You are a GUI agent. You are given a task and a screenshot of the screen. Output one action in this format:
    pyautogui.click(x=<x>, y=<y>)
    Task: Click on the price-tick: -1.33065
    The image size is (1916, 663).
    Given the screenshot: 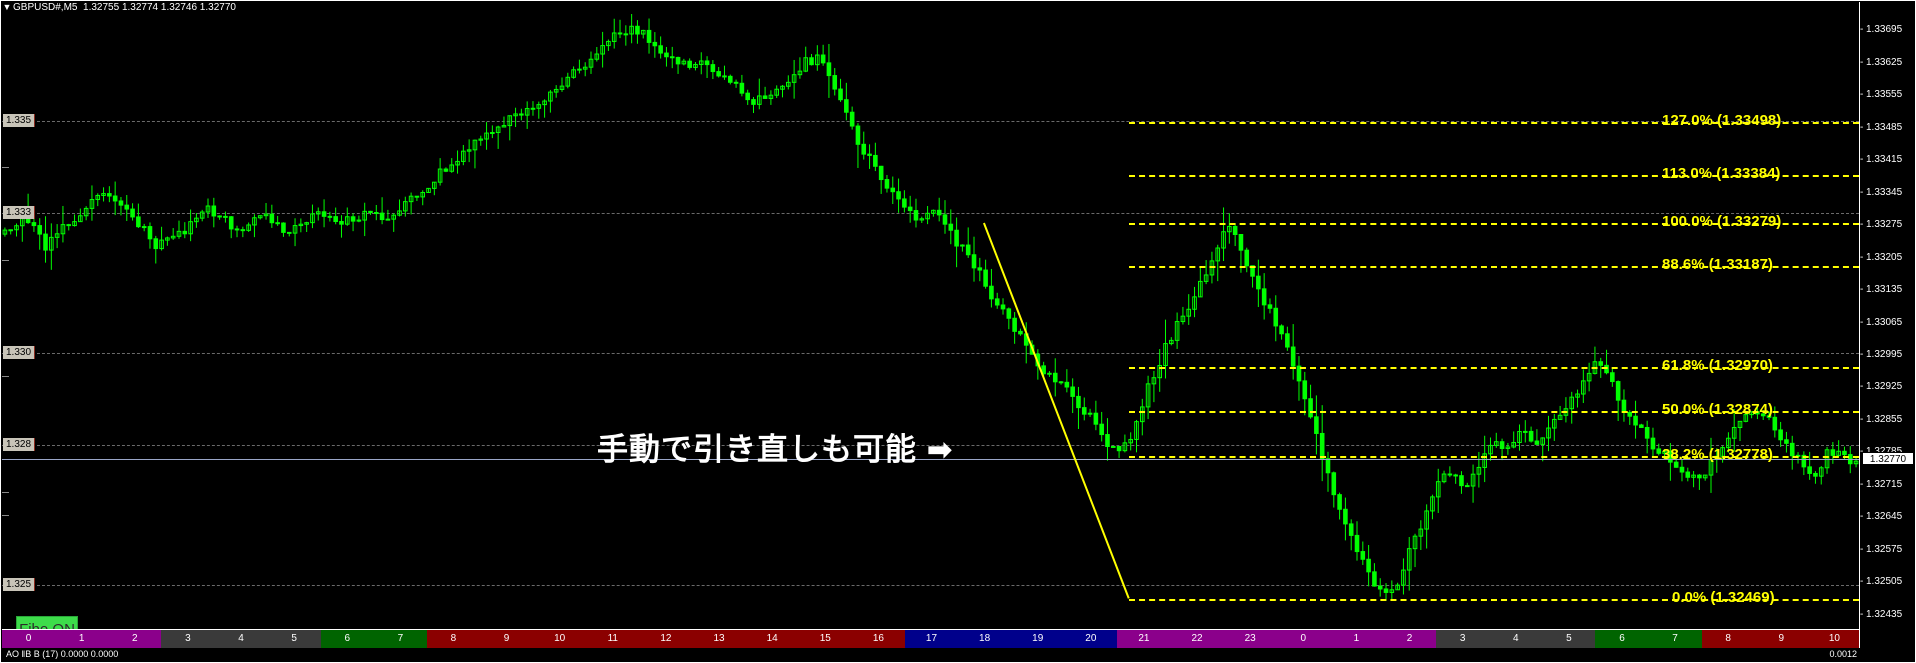 What is the action you would take?
    pyautogui.click(x=1887, y=322)
    